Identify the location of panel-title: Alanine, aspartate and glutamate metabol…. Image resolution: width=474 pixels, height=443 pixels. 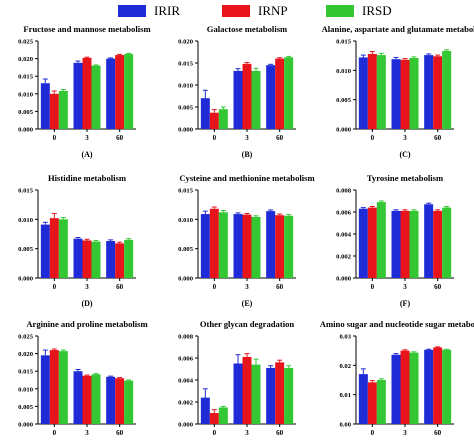
(398, 29).